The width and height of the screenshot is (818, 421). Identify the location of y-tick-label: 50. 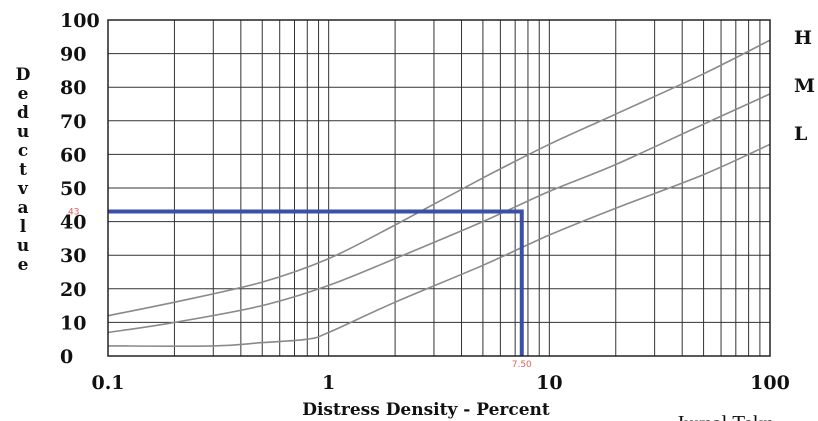
(73, 189).